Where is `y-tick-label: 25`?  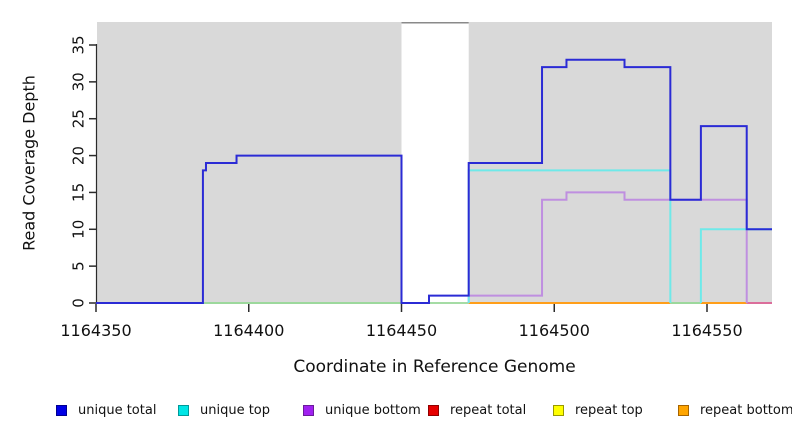 y-tick-label: 25 is located at coordinates (79, 118).